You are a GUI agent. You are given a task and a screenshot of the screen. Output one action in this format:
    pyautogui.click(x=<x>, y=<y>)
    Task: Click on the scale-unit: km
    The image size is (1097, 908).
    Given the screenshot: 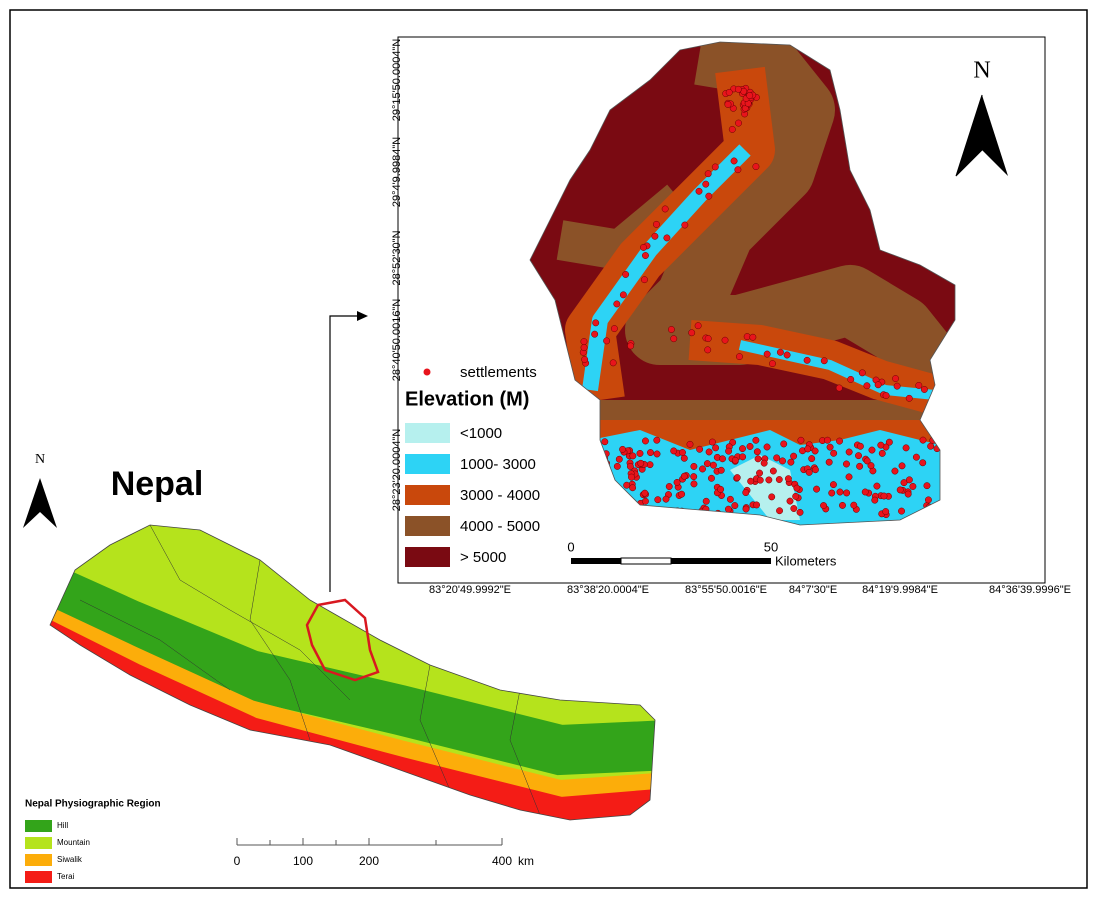 What is the action you would take?
    pyautogui.click(x=526, y=861)
    